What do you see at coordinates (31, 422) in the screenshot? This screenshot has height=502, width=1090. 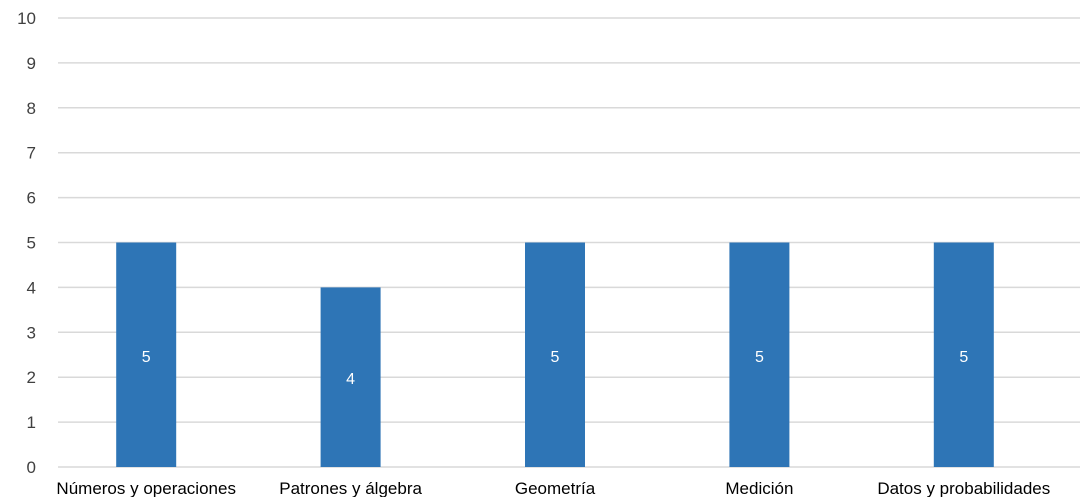 I see `y-tick-label: 1` at bounding box center [31, 422].